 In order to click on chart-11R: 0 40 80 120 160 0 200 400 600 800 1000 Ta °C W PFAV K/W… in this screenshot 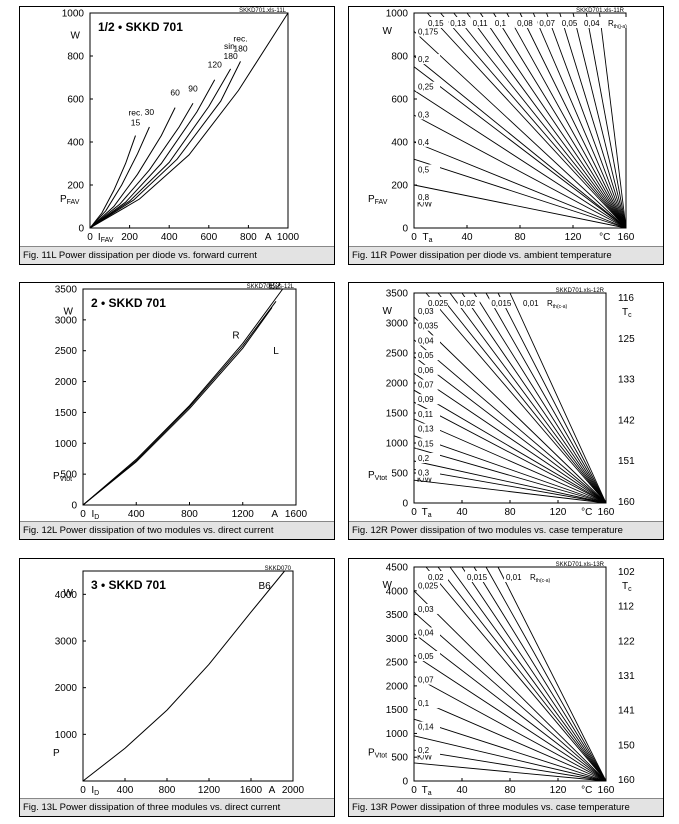, I will do `click(503, 126)`.